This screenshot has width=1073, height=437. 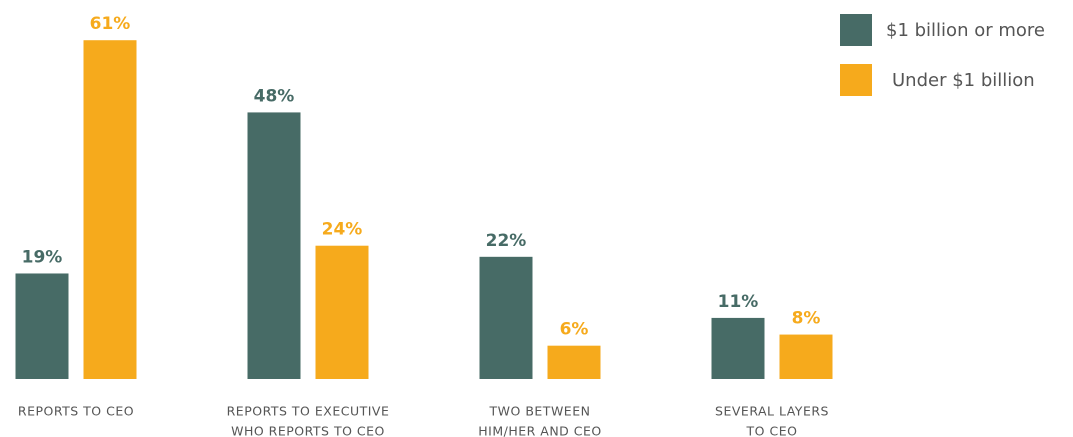 What do you see at coordinates (963, 80) in the screenshot?
I see `legend-label: Under $1 billion` at bounding box center [963, 80].